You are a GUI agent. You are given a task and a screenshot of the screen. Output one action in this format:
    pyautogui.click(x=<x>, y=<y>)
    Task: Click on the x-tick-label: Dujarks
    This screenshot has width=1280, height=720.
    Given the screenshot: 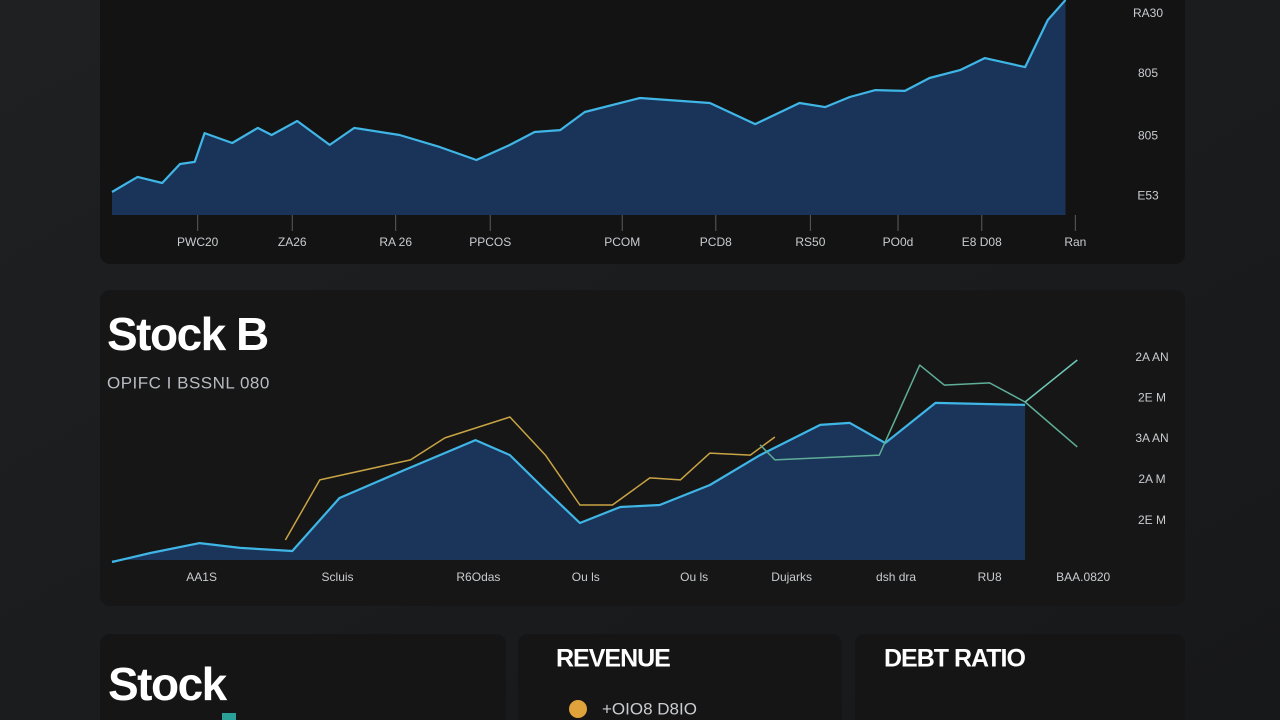 What is the action you would take?
    pyautogui.click(x=791, y=577)
    